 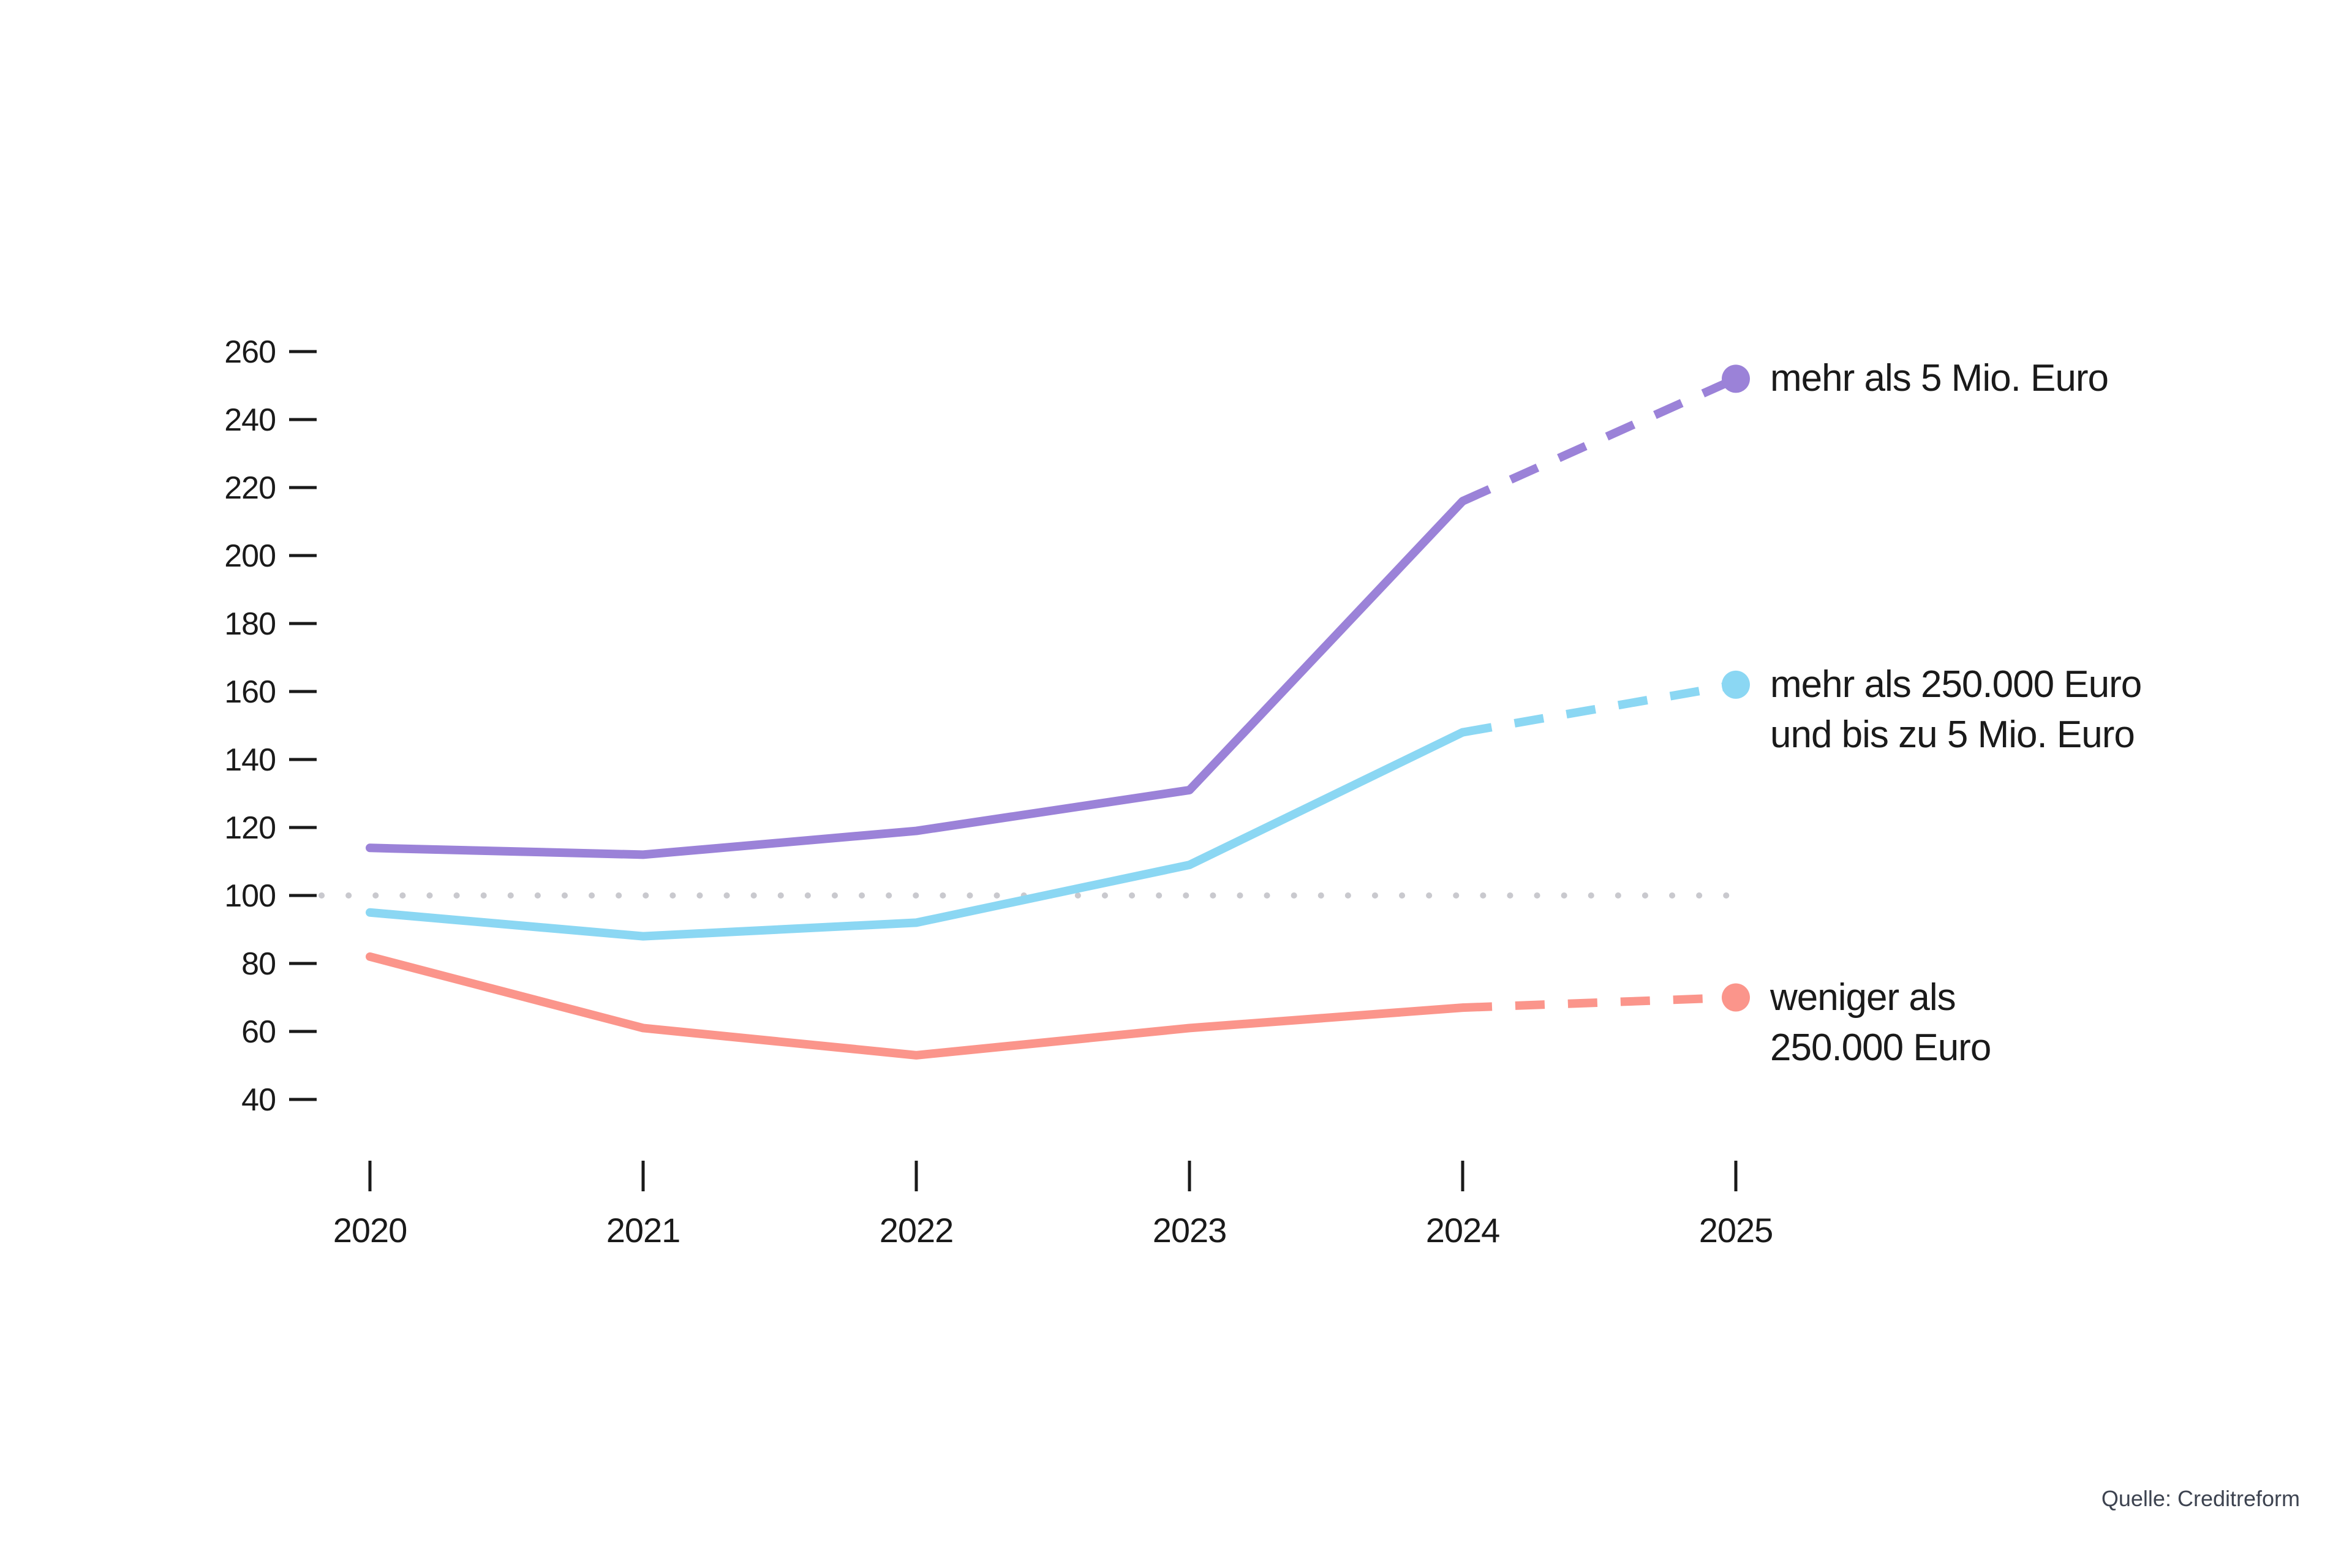 What do you see at coordinates (1190, 1230) in the screenshot?
I see `x-tick-label: 2023` at bounding box center [1190, 1230].